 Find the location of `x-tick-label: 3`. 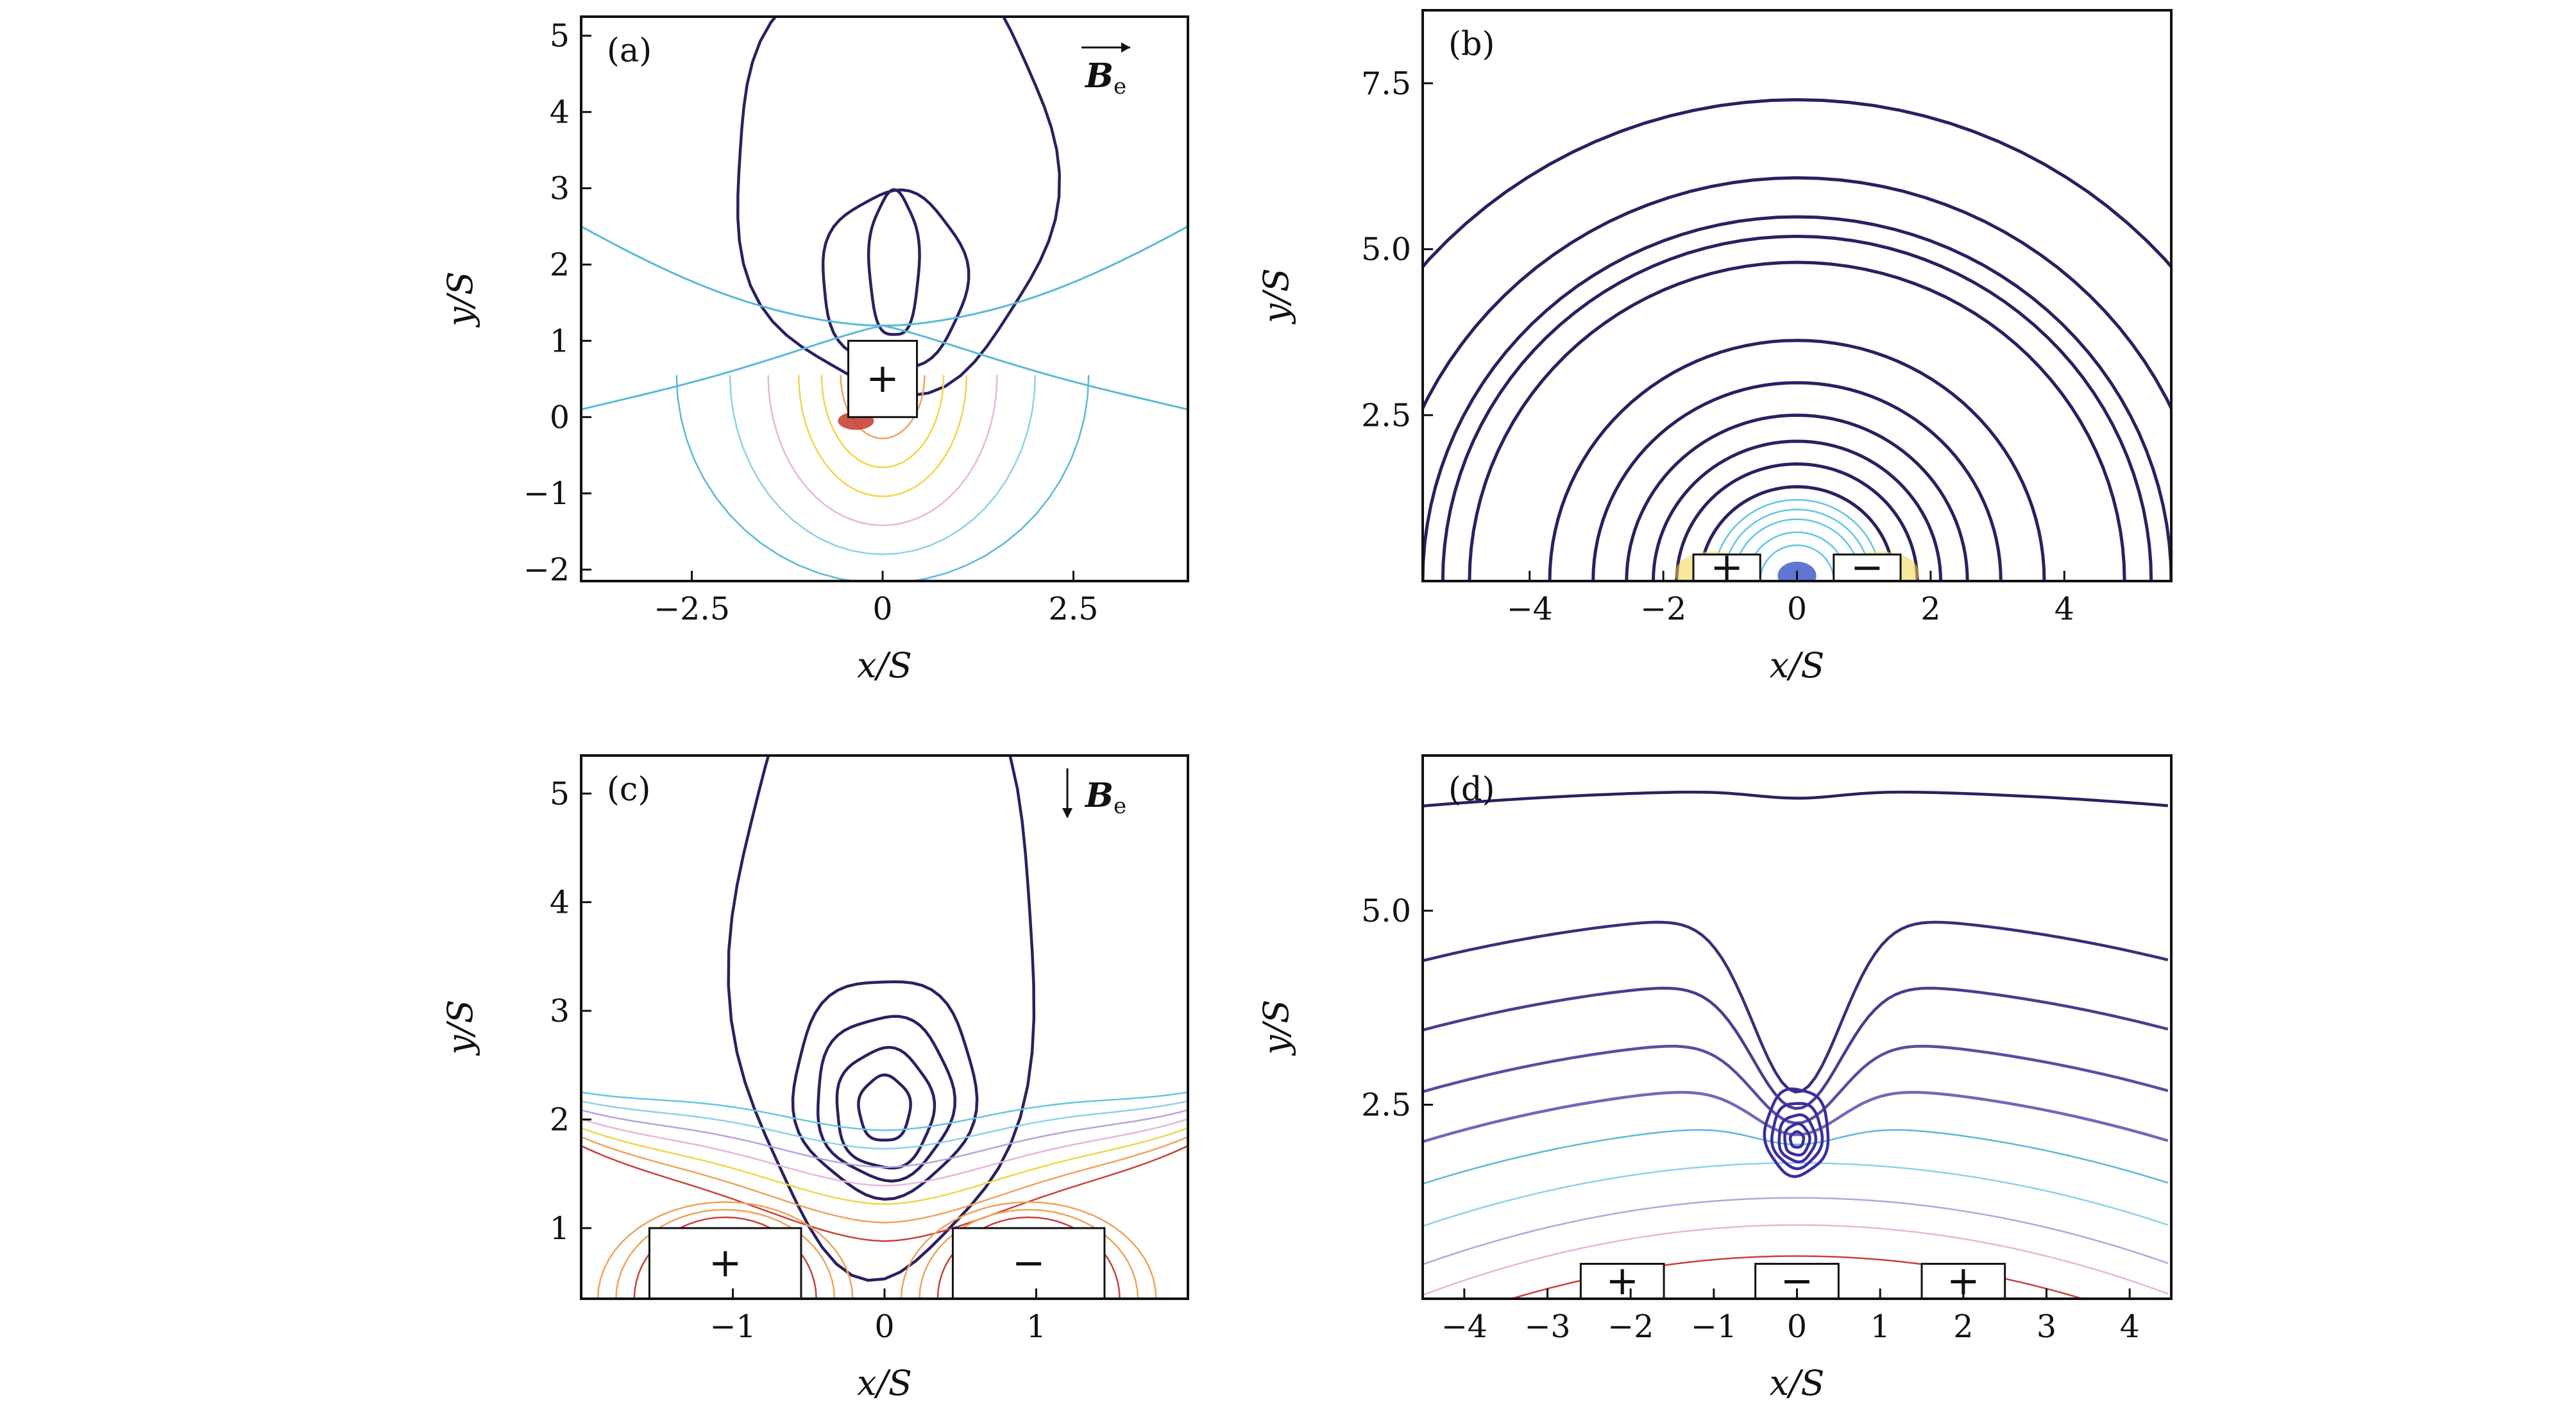

x-tick-label: 3 is located at coordinates (2046, 1326).